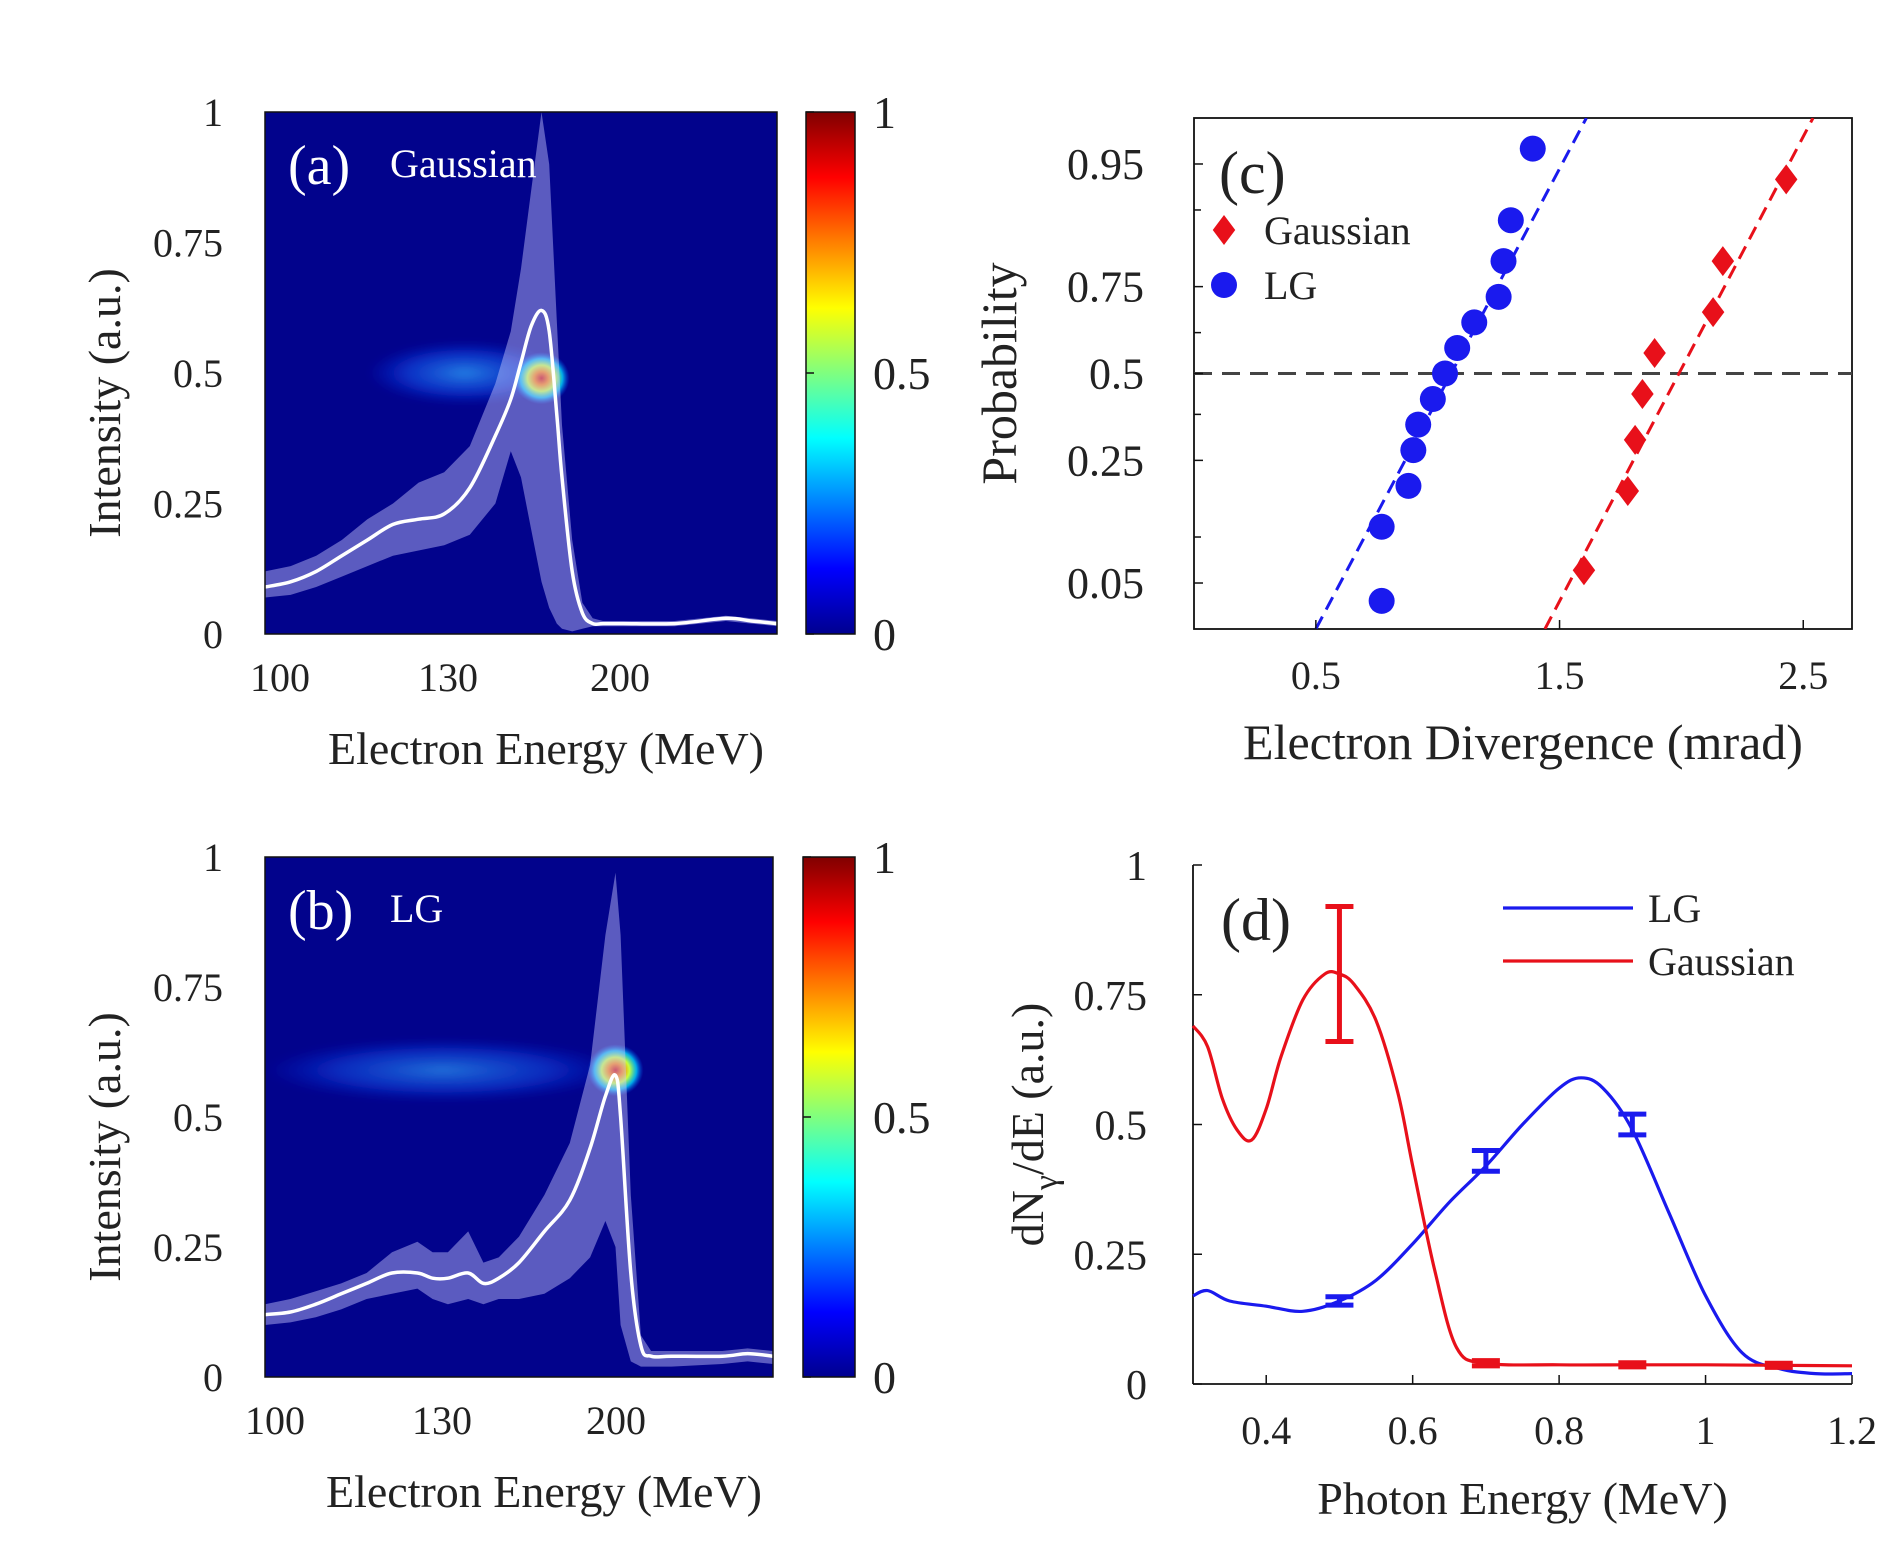  What do you see at coordinates (1316, 675) in the screenshot?
I see `x-tick-label: 0.5` at bounding box center [1316, 675].